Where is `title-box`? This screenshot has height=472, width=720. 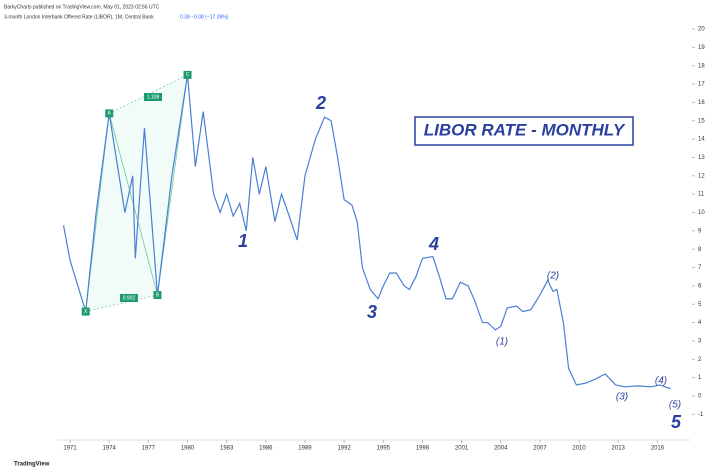 title-box is located at coordinates (524, 131).